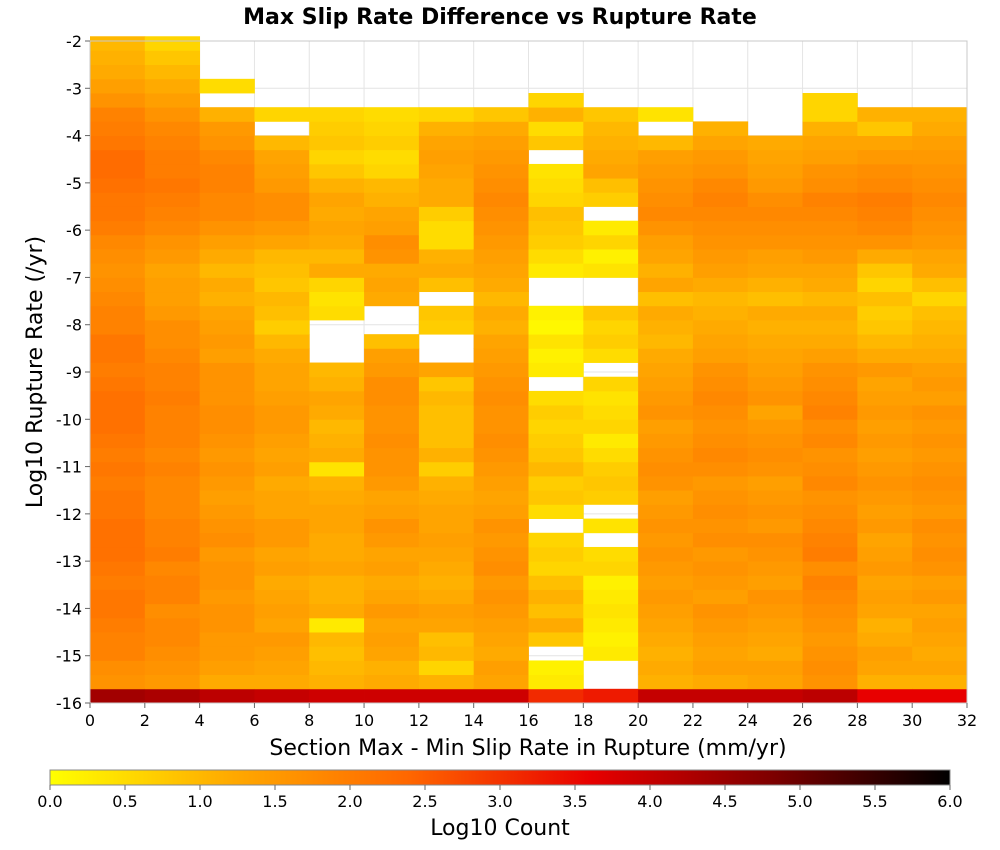  What do you see at coordinates (74, 325) in the screenshot?
I see `y-tick-label: -8` at bounding box center [74, 325].